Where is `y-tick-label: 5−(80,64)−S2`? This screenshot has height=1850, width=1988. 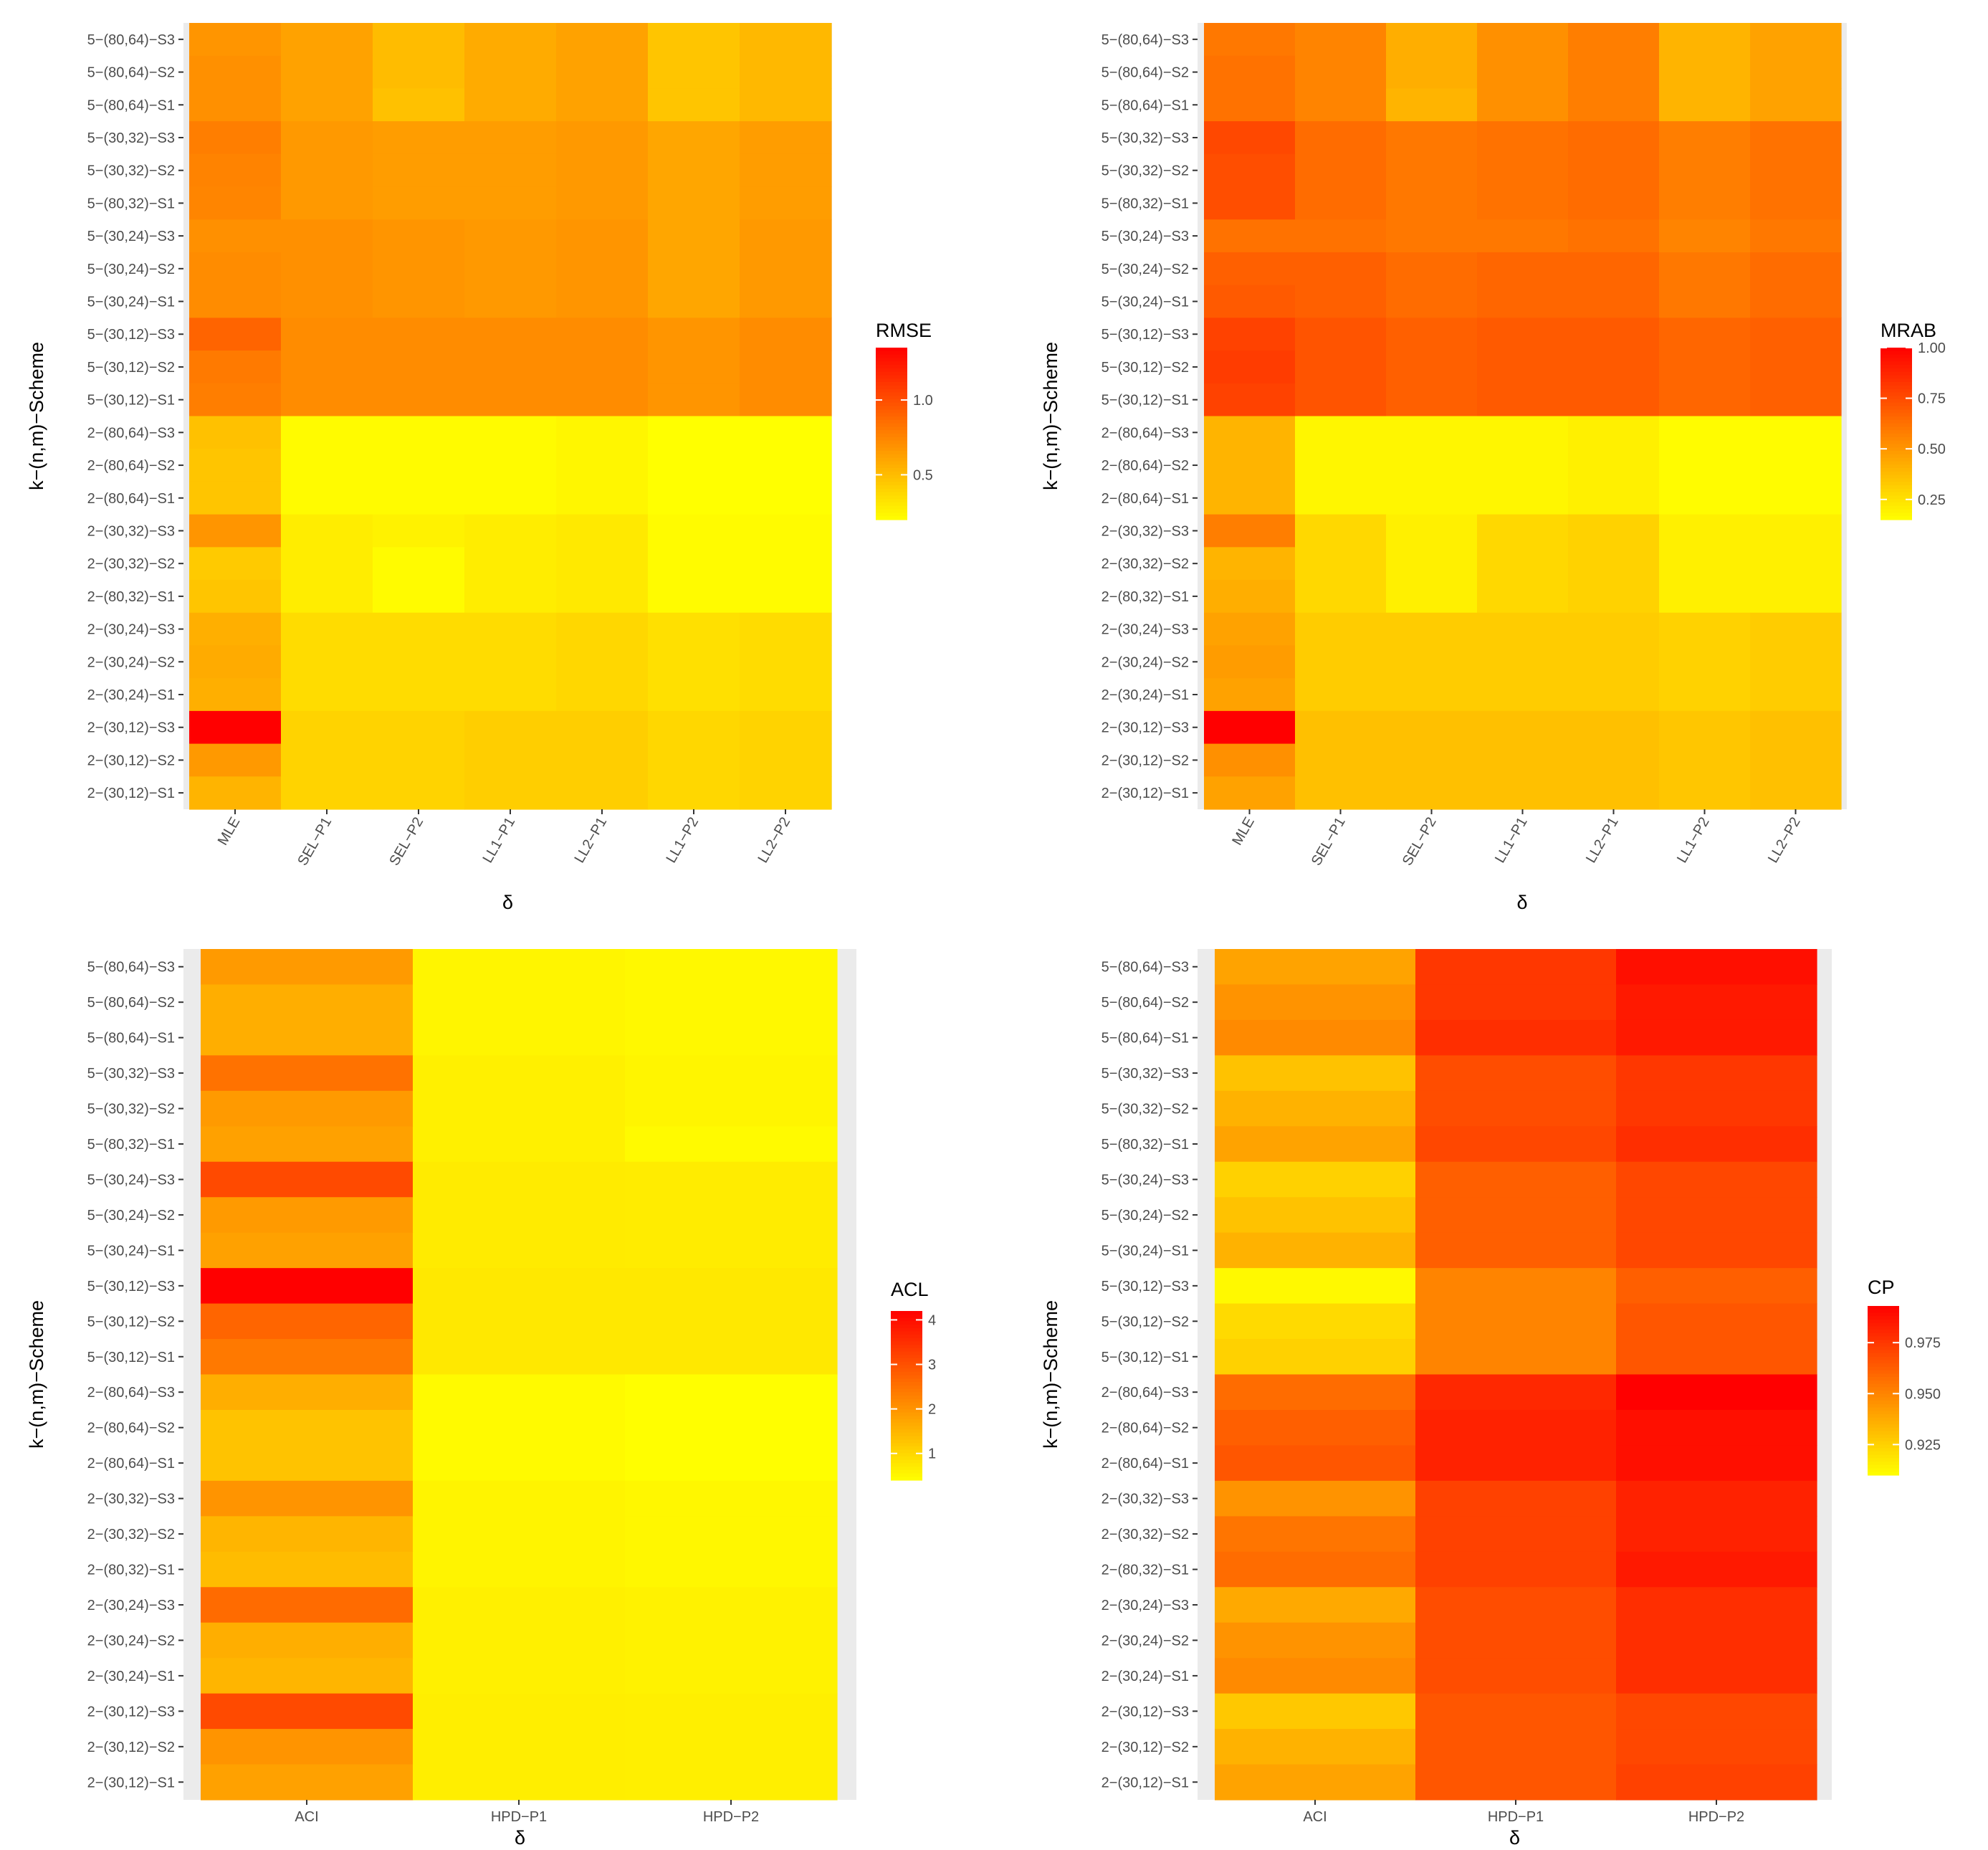
y-tick-label: 5−(80,64)−S2 is located at coordinates (1145, 73).